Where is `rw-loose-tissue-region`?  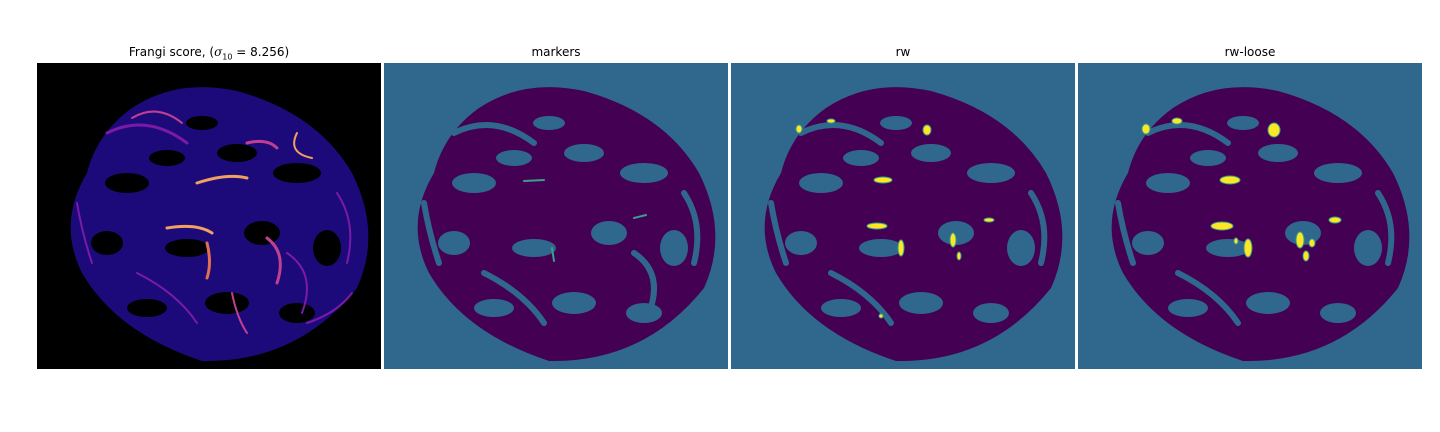
rw-loose-tissue-region is located at coordinates (1260, 224).